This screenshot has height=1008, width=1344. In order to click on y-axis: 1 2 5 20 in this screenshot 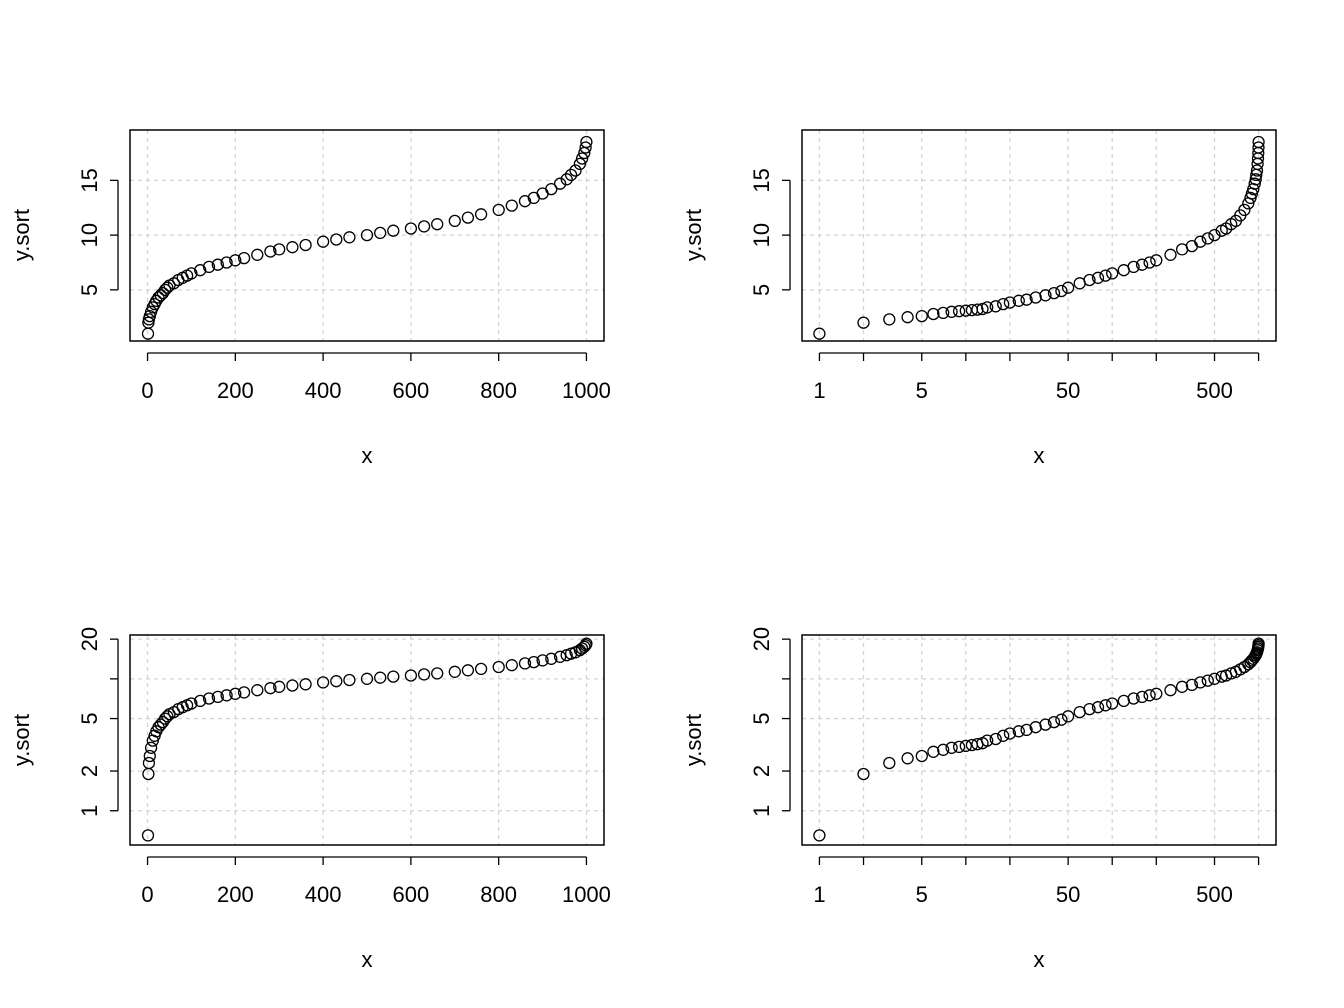, I will do `click(770, 722)`.